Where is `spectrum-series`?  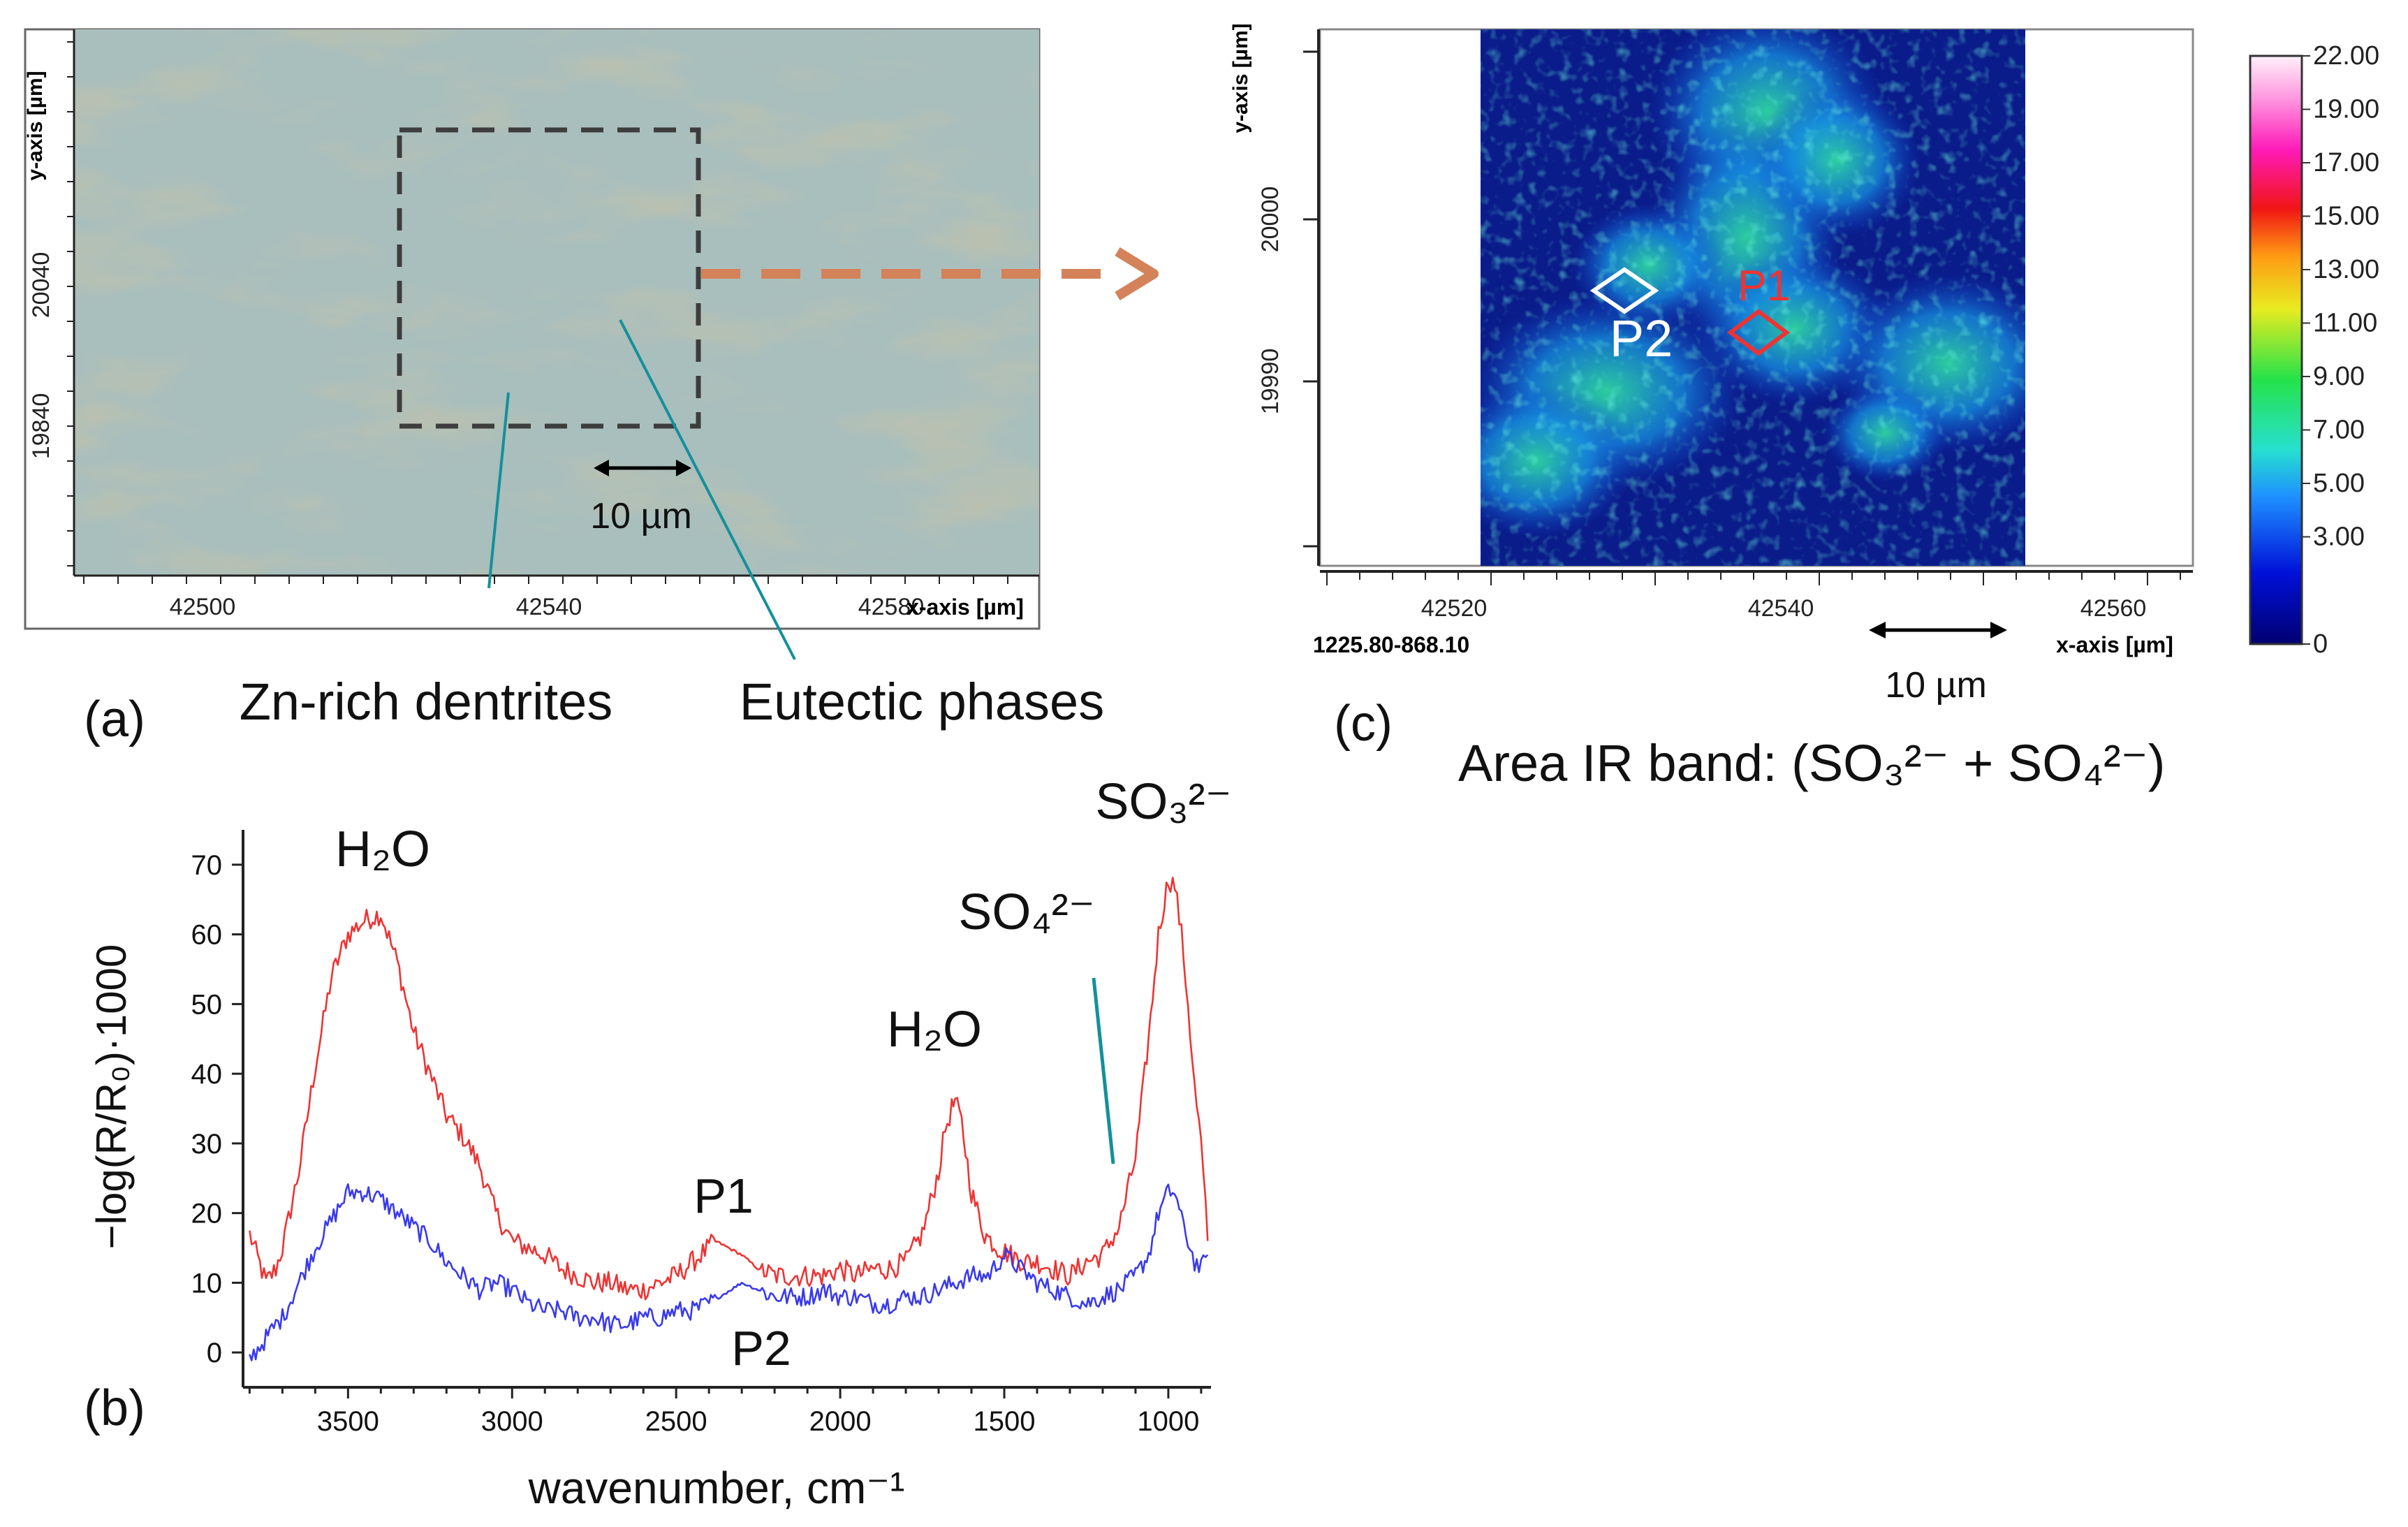 spectrum-series is located at coordinates (729, 1119).